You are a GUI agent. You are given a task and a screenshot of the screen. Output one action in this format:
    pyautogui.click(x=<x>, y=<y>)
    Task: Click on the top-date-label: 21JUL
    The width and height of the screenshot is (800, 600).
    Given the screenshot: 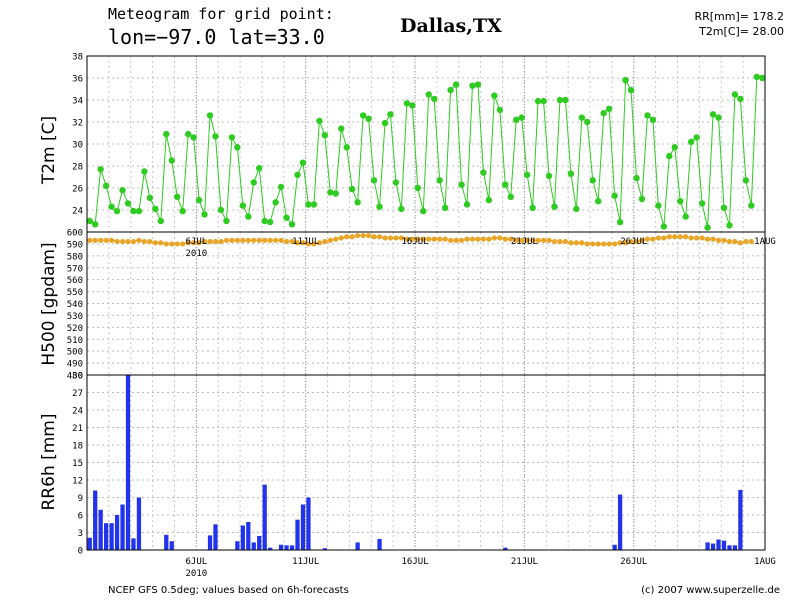 What is the action you would take?
    pyautogui.click(x=524, y=242)
    